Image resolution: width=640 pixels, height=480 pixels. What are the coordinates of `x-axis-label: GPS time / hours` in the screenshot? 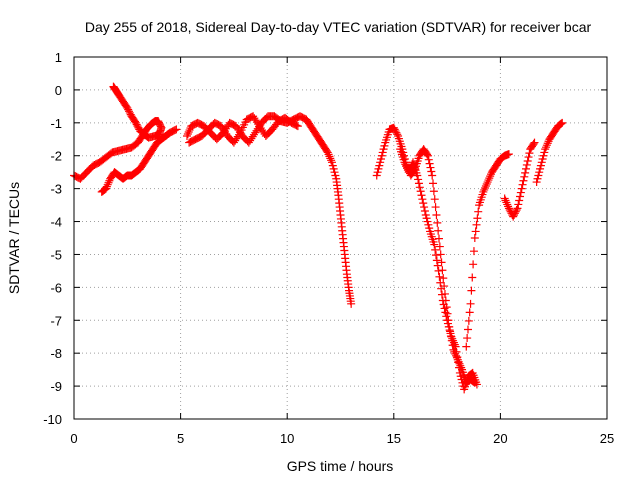 It's located at (340, 466).